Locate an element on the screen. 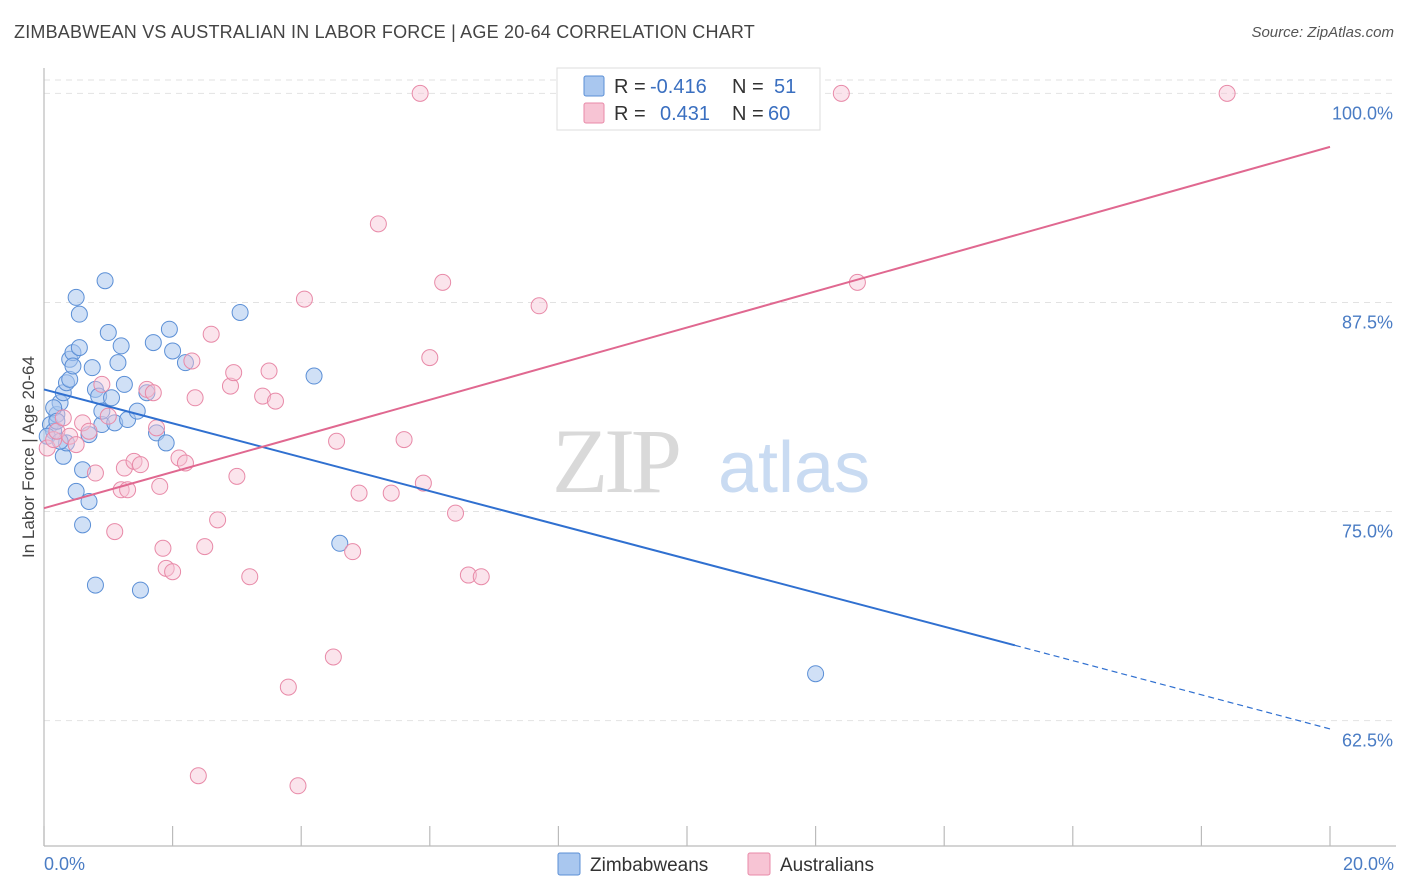  x-axis-ticks is located at coordinates (687, 836).